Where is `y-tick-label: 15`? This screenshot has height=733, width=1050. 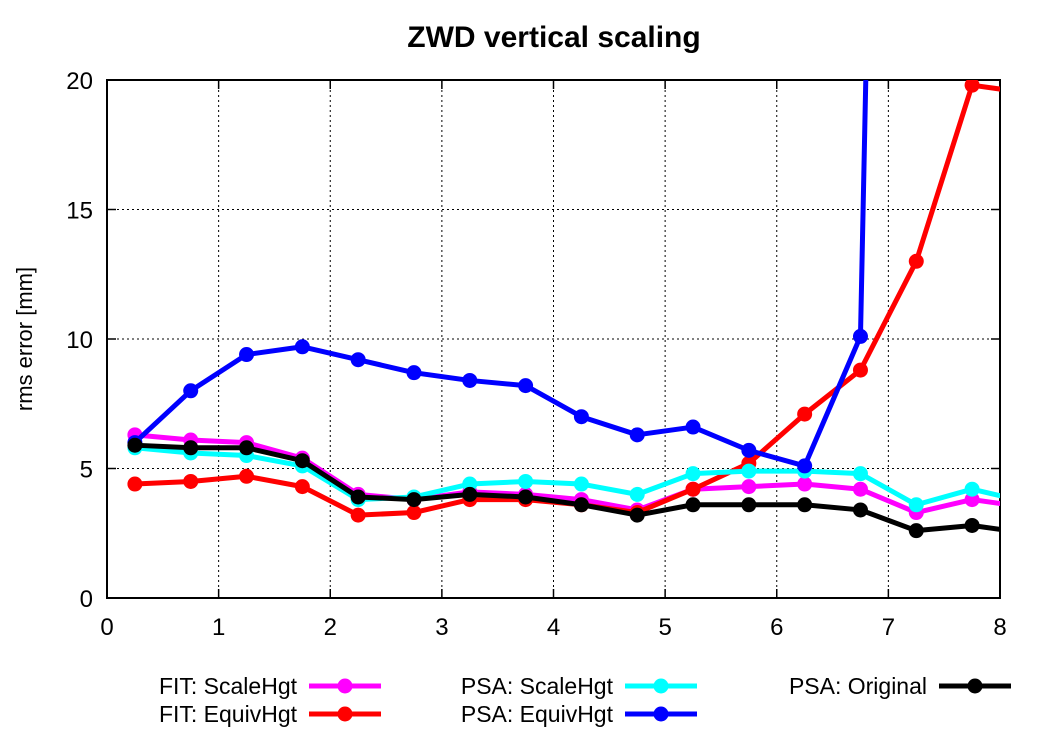
y-tick-label: 15 is located at coordinates (79, 211).